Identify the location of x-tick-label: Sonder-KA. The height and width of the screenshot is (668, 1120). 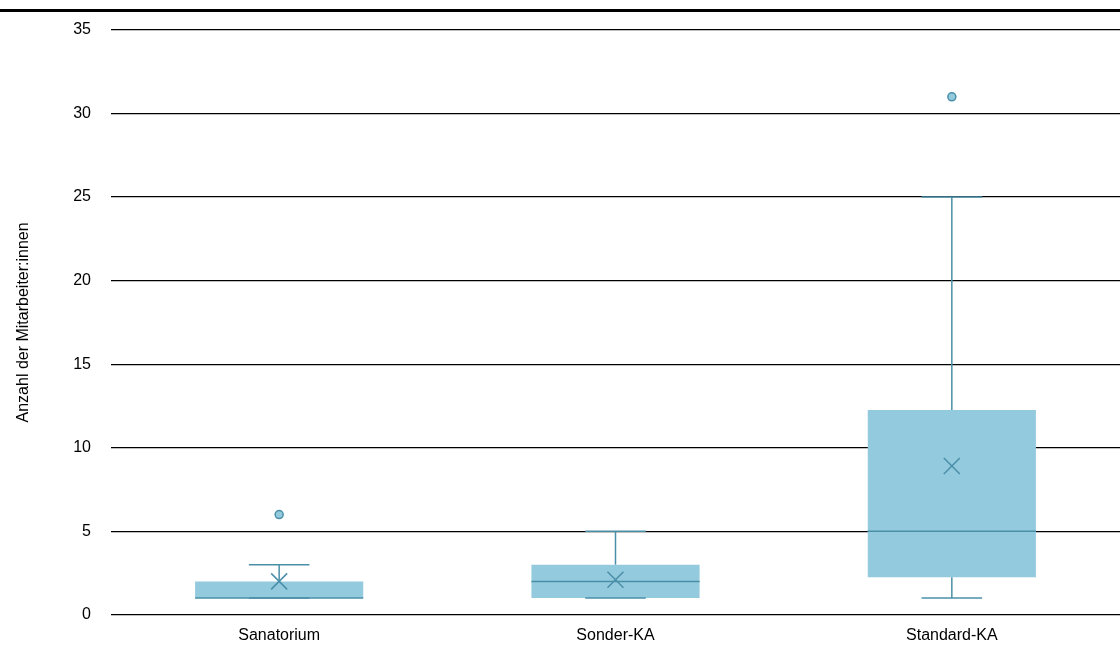
(615, 634).